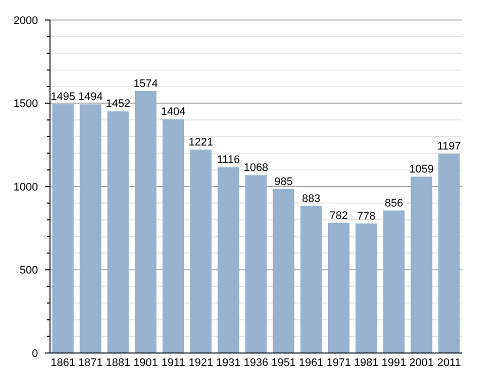  I want to click on x-tick-label: 1871, so click(90, 363).